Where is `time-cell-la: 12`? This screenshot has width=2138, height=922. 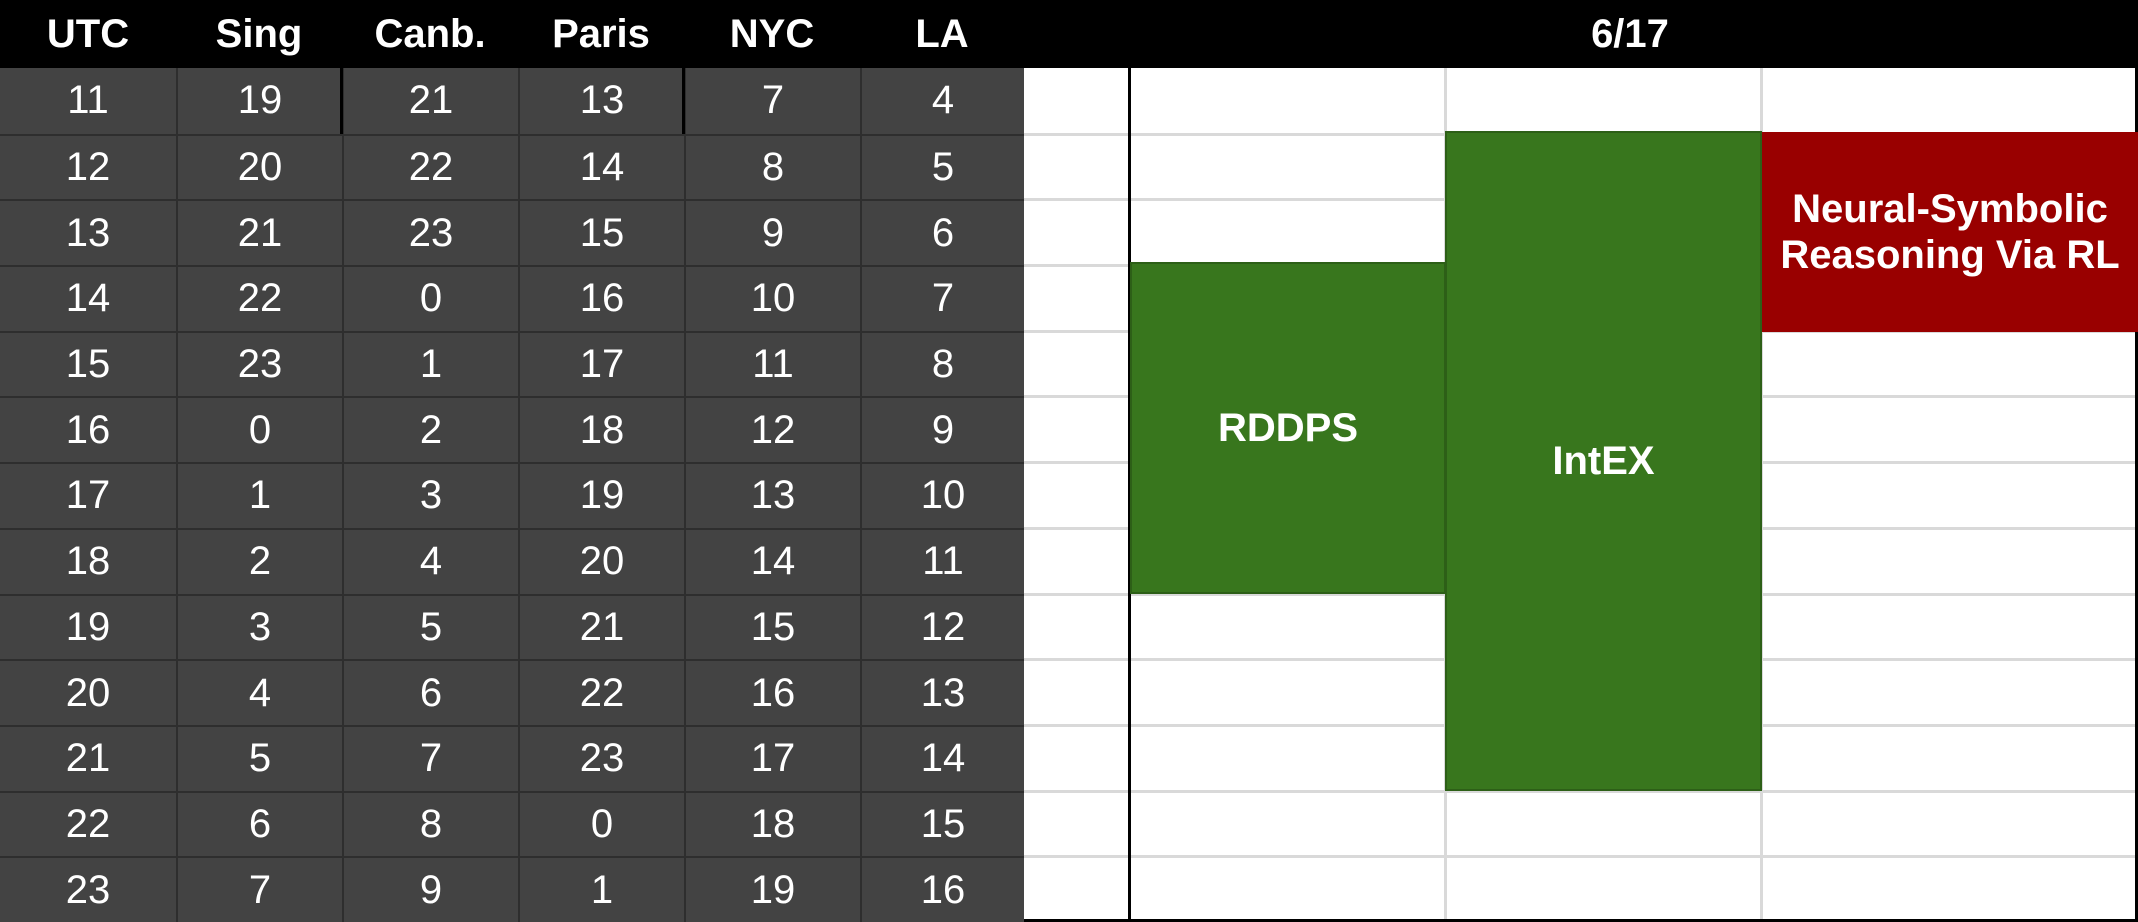 time-cell-la: 12 is located at coordinates (942, 627).